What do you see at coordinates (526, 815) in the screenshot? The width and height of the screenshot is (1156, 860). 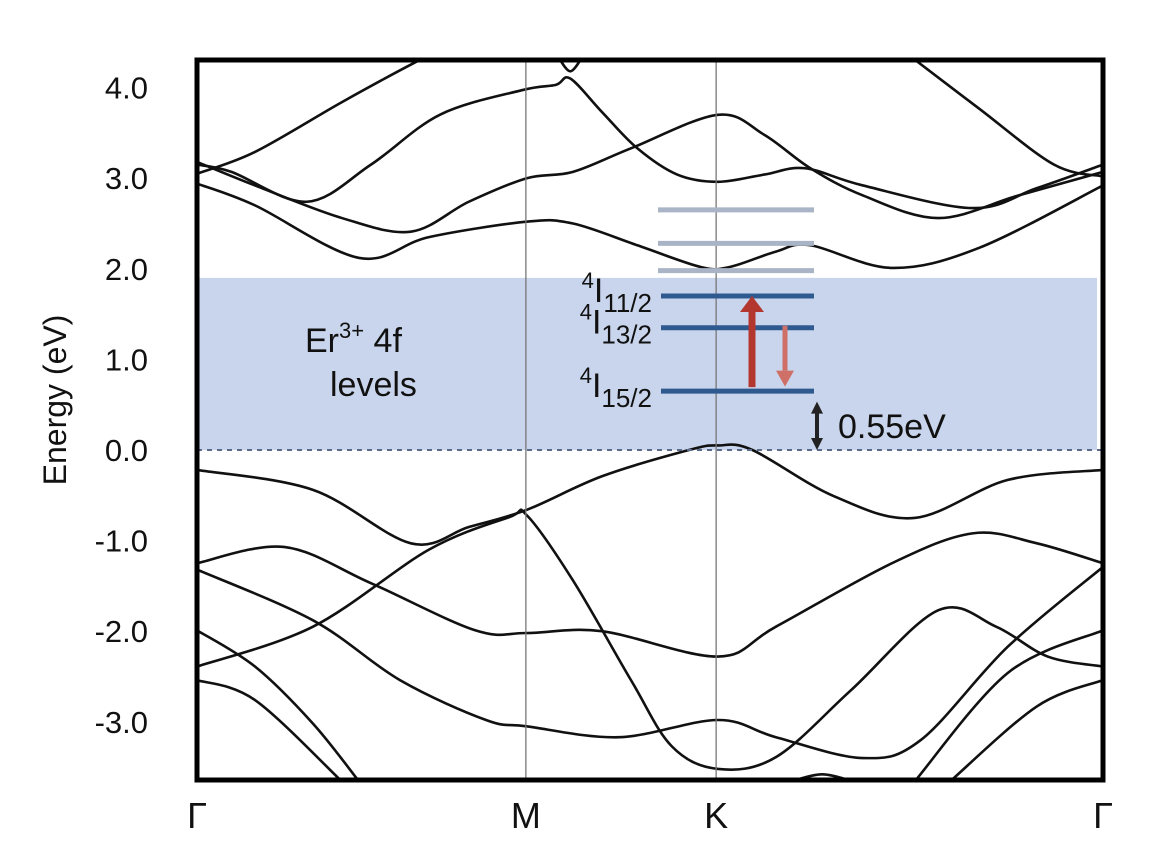 I see `kpoint-label-1: M` at bounding box center [526, 815].